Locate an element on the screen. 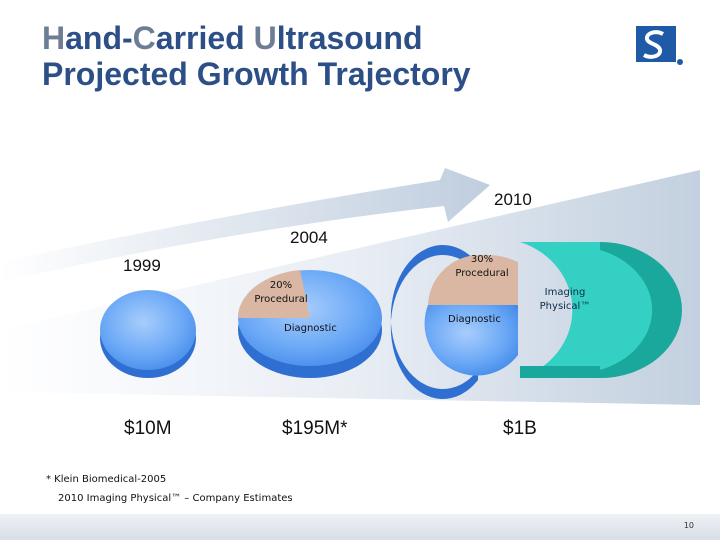  pie-2010 is located at coordinates (536, 320).